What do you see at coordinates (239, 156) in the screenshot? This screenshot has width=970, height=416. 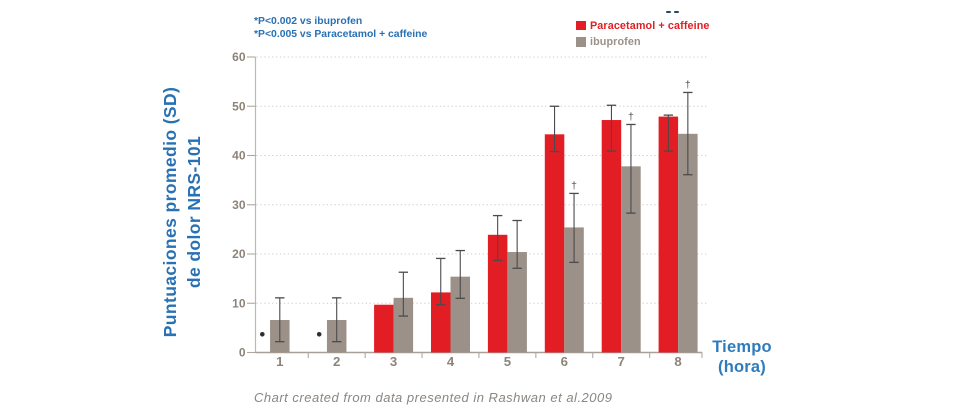 I see `y-tick-label-40: 40` at bounding box center [239, 156].